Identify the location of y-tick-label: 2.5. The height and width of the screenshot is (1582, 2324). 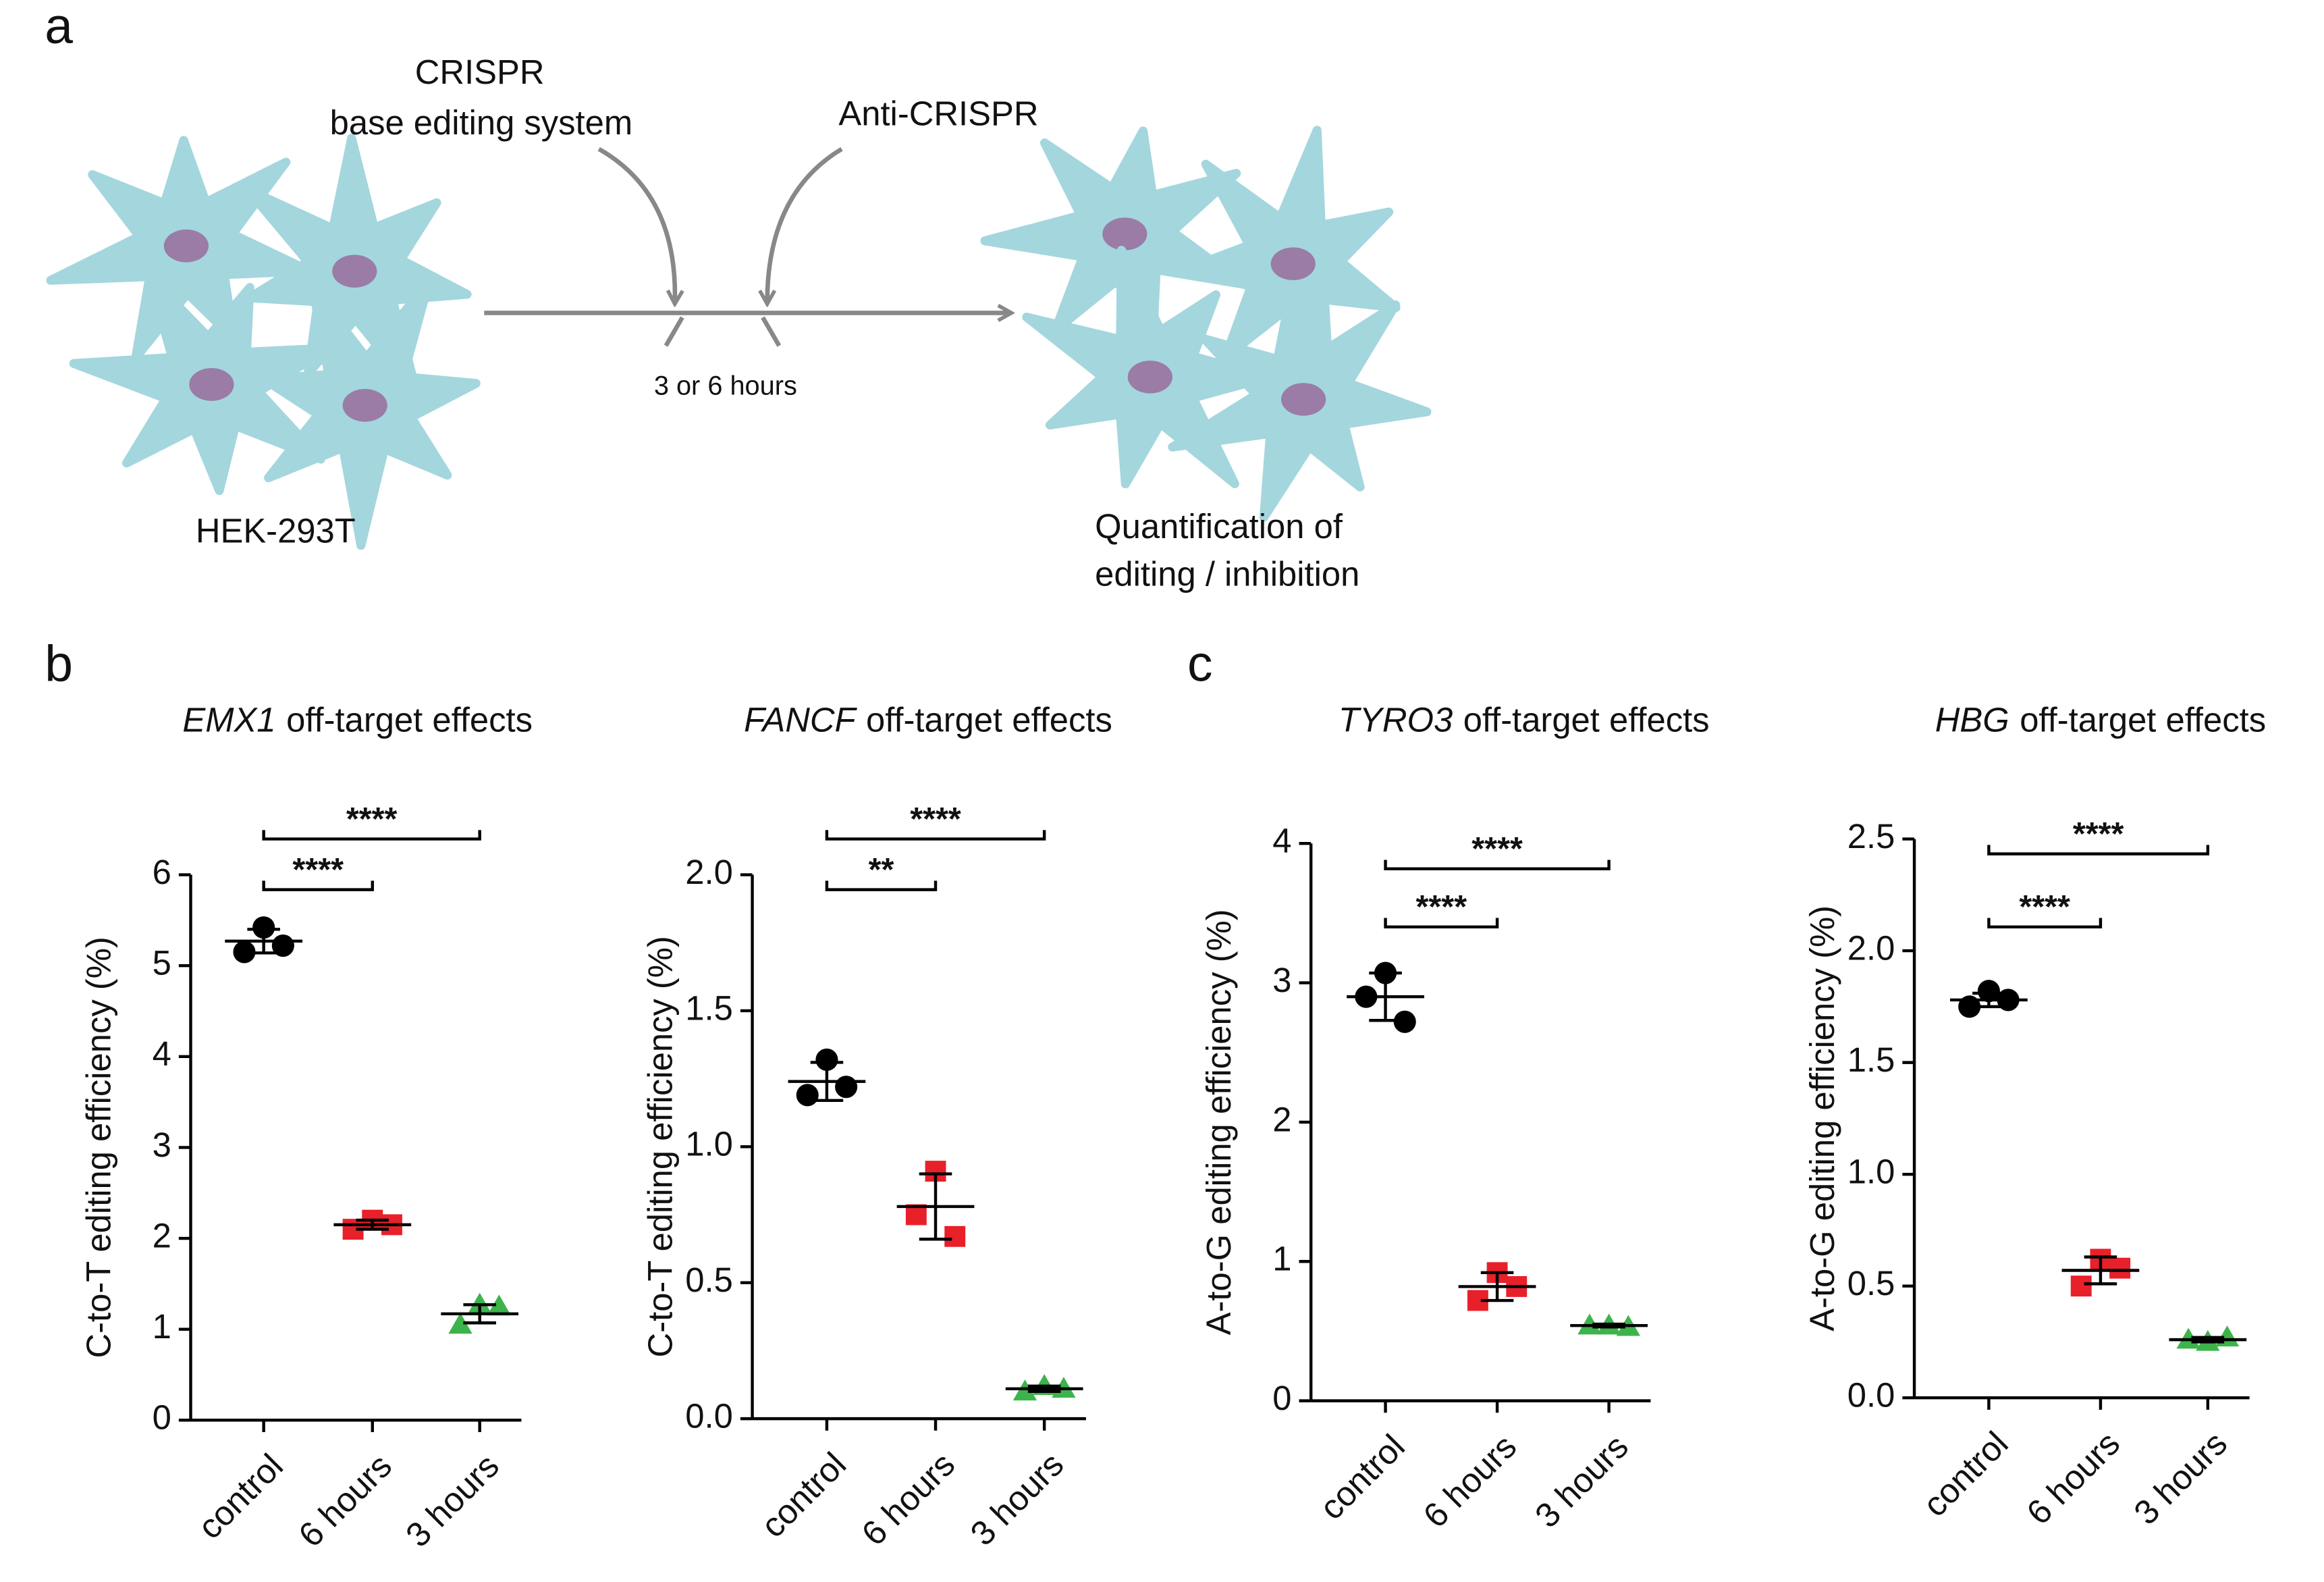
(1871, 836).